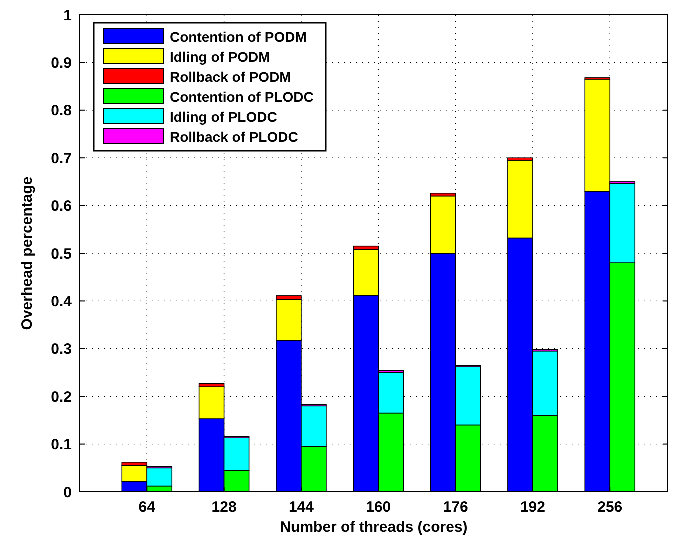 Image resolution: width=679 pixels, height=542 pixels. I want to click on legend-label: Idling of PLODC, so click(224, 116).